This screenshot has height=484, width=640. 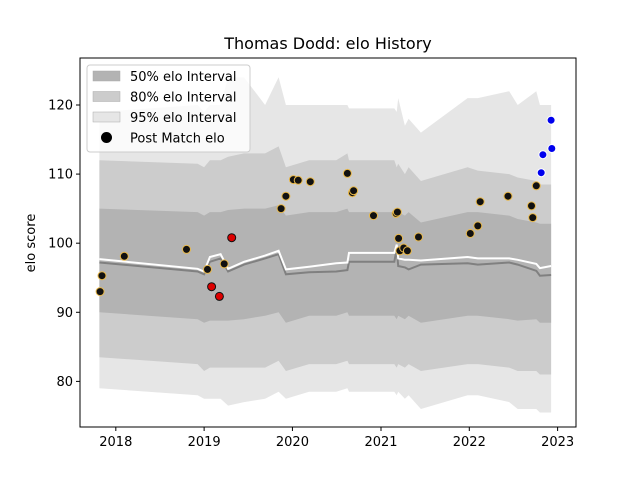 I want to click on legend-box, so click(x=168, y=108).